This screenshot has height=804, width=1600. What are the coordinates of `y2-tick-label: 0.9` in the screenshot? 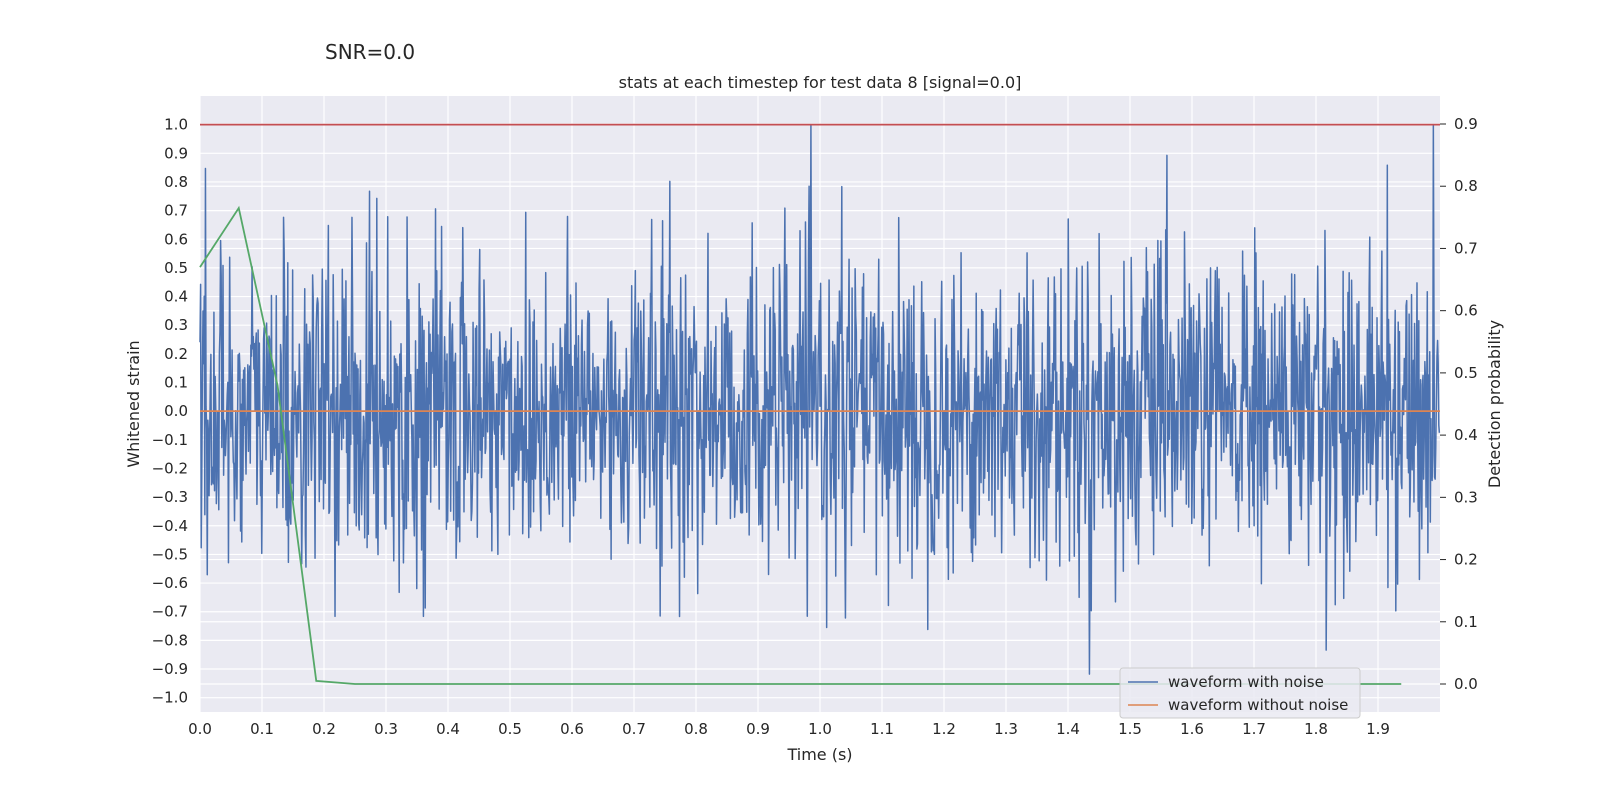 It's located at (1466, 124).